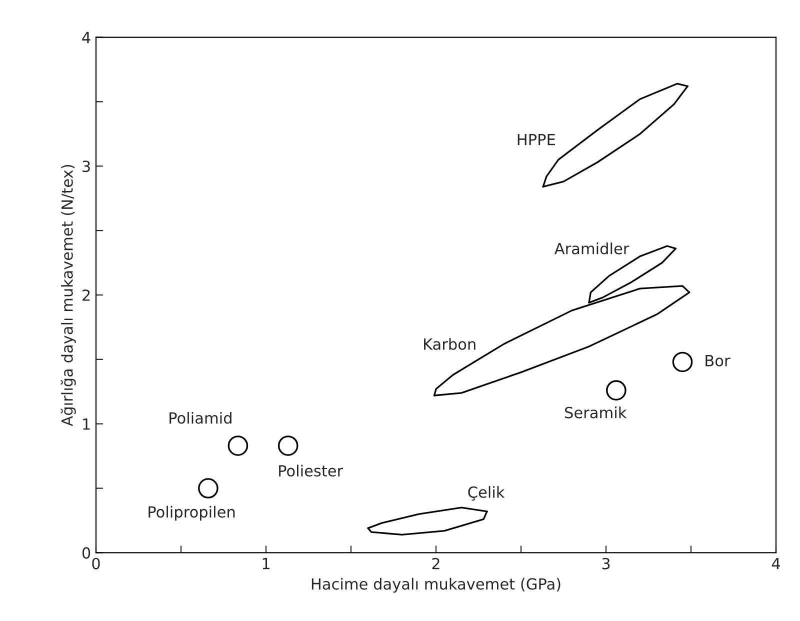 This screenshot has height=621, width=800. What do you see at coordinates (776, 564) in the screenshot?
I see `x-tick-label: 4` at bounding box center [776, 564].